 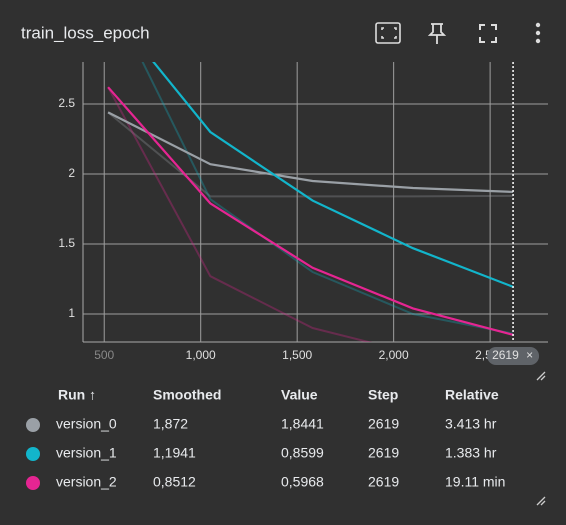 I want to click on cell: 0,5968, so click(x=302, y=482).